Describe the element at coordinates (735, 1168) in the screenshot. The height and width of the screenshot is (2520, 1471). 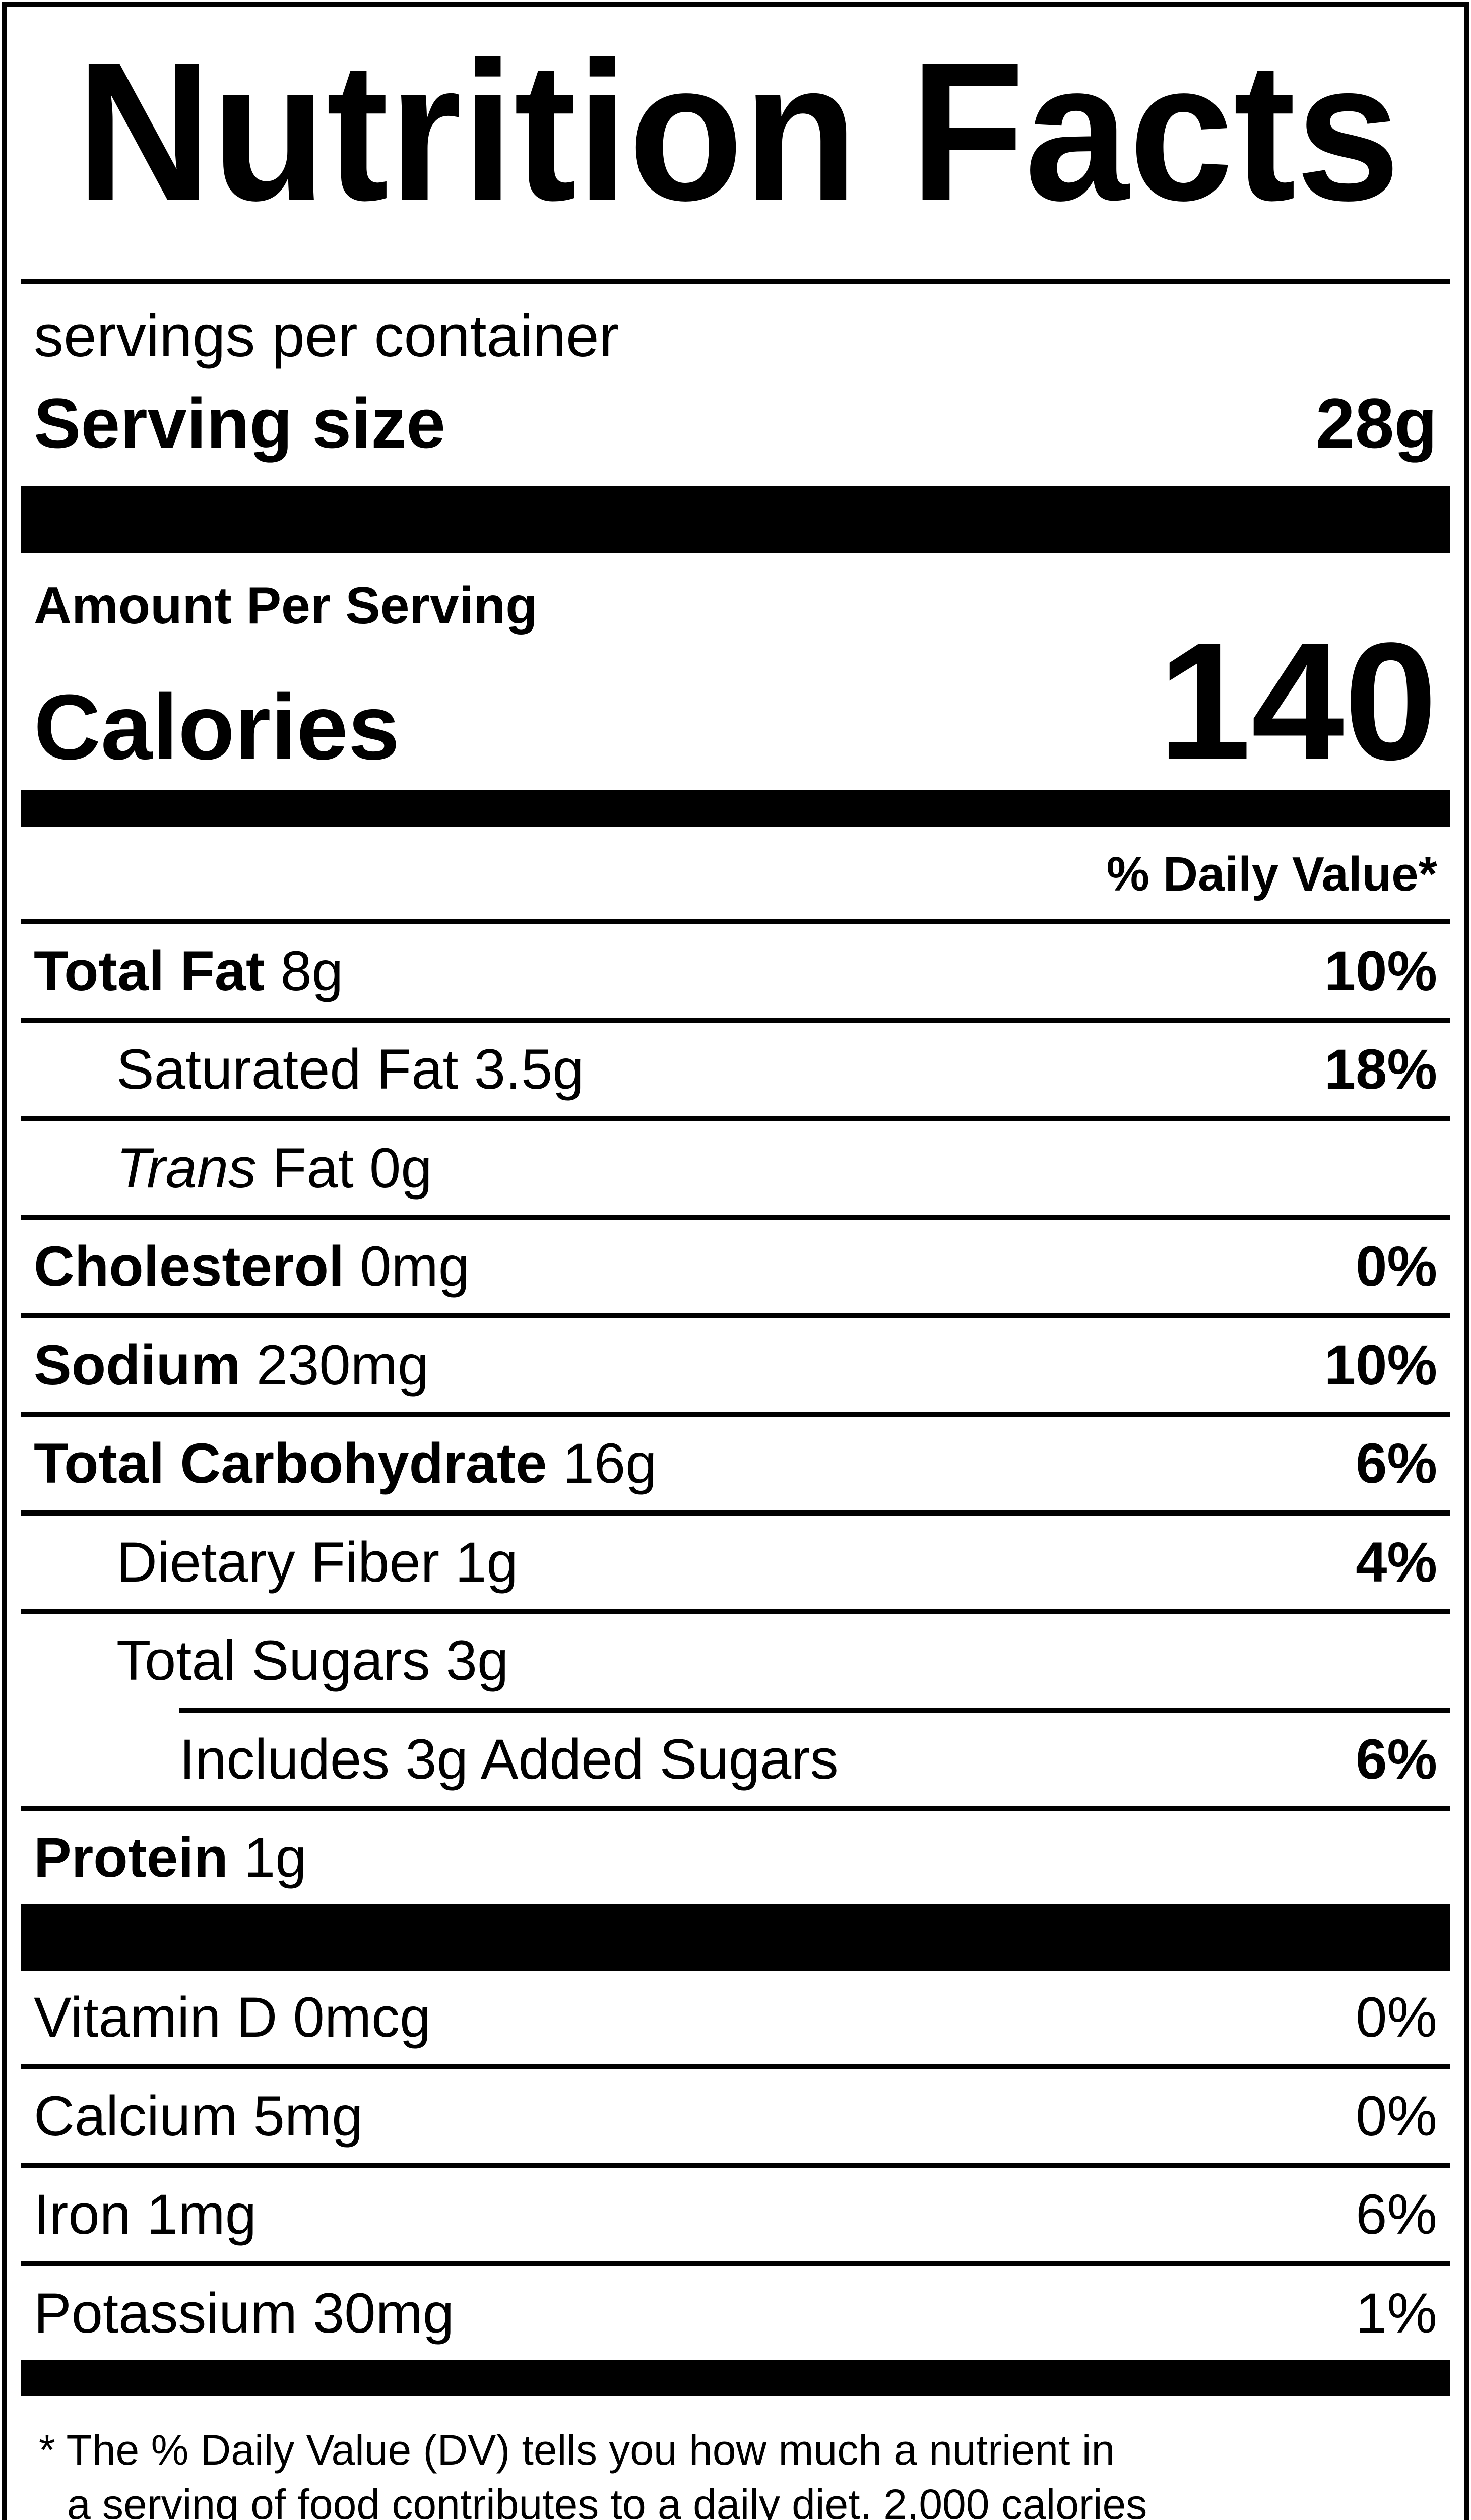
I see `nutrient-row: Trans Fat 0g` at that location.